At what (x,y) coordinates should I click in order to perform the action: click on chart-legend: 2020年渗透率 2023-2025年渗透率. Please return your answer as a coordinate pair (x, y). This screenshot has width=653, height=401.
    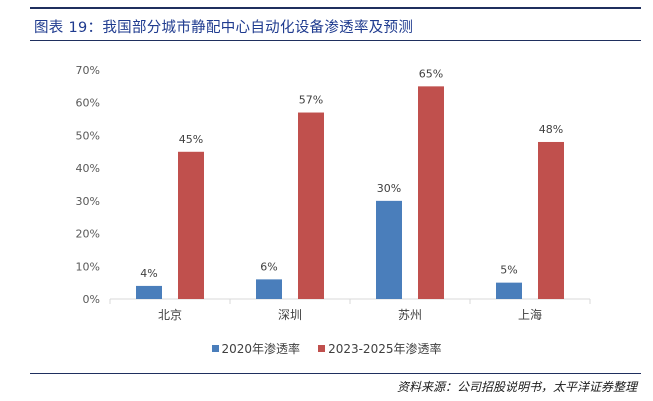
    Looking at the image, I should click on (326, 348).